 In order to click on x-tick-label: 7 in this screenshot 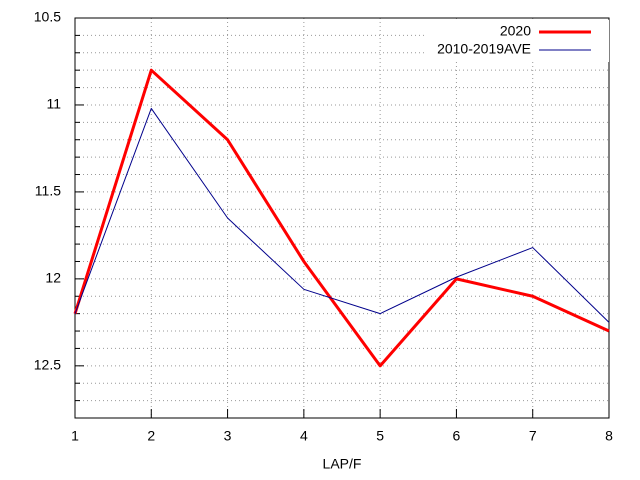, I will do `click(533, 436)`.